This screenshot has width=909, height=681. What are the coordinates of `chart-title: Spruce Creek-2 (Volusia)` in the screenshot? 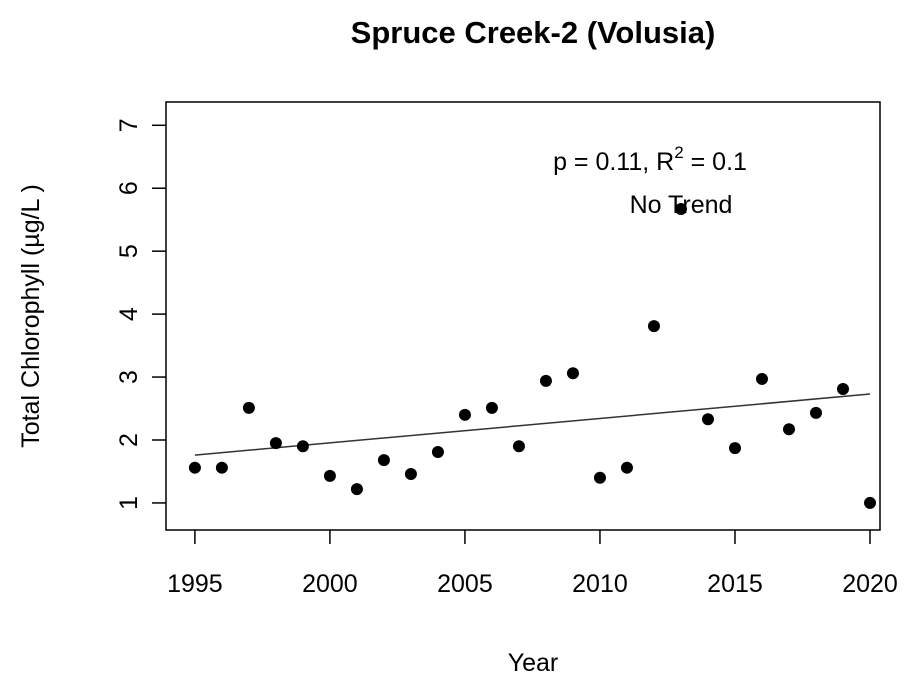 It's located at (533, 32).